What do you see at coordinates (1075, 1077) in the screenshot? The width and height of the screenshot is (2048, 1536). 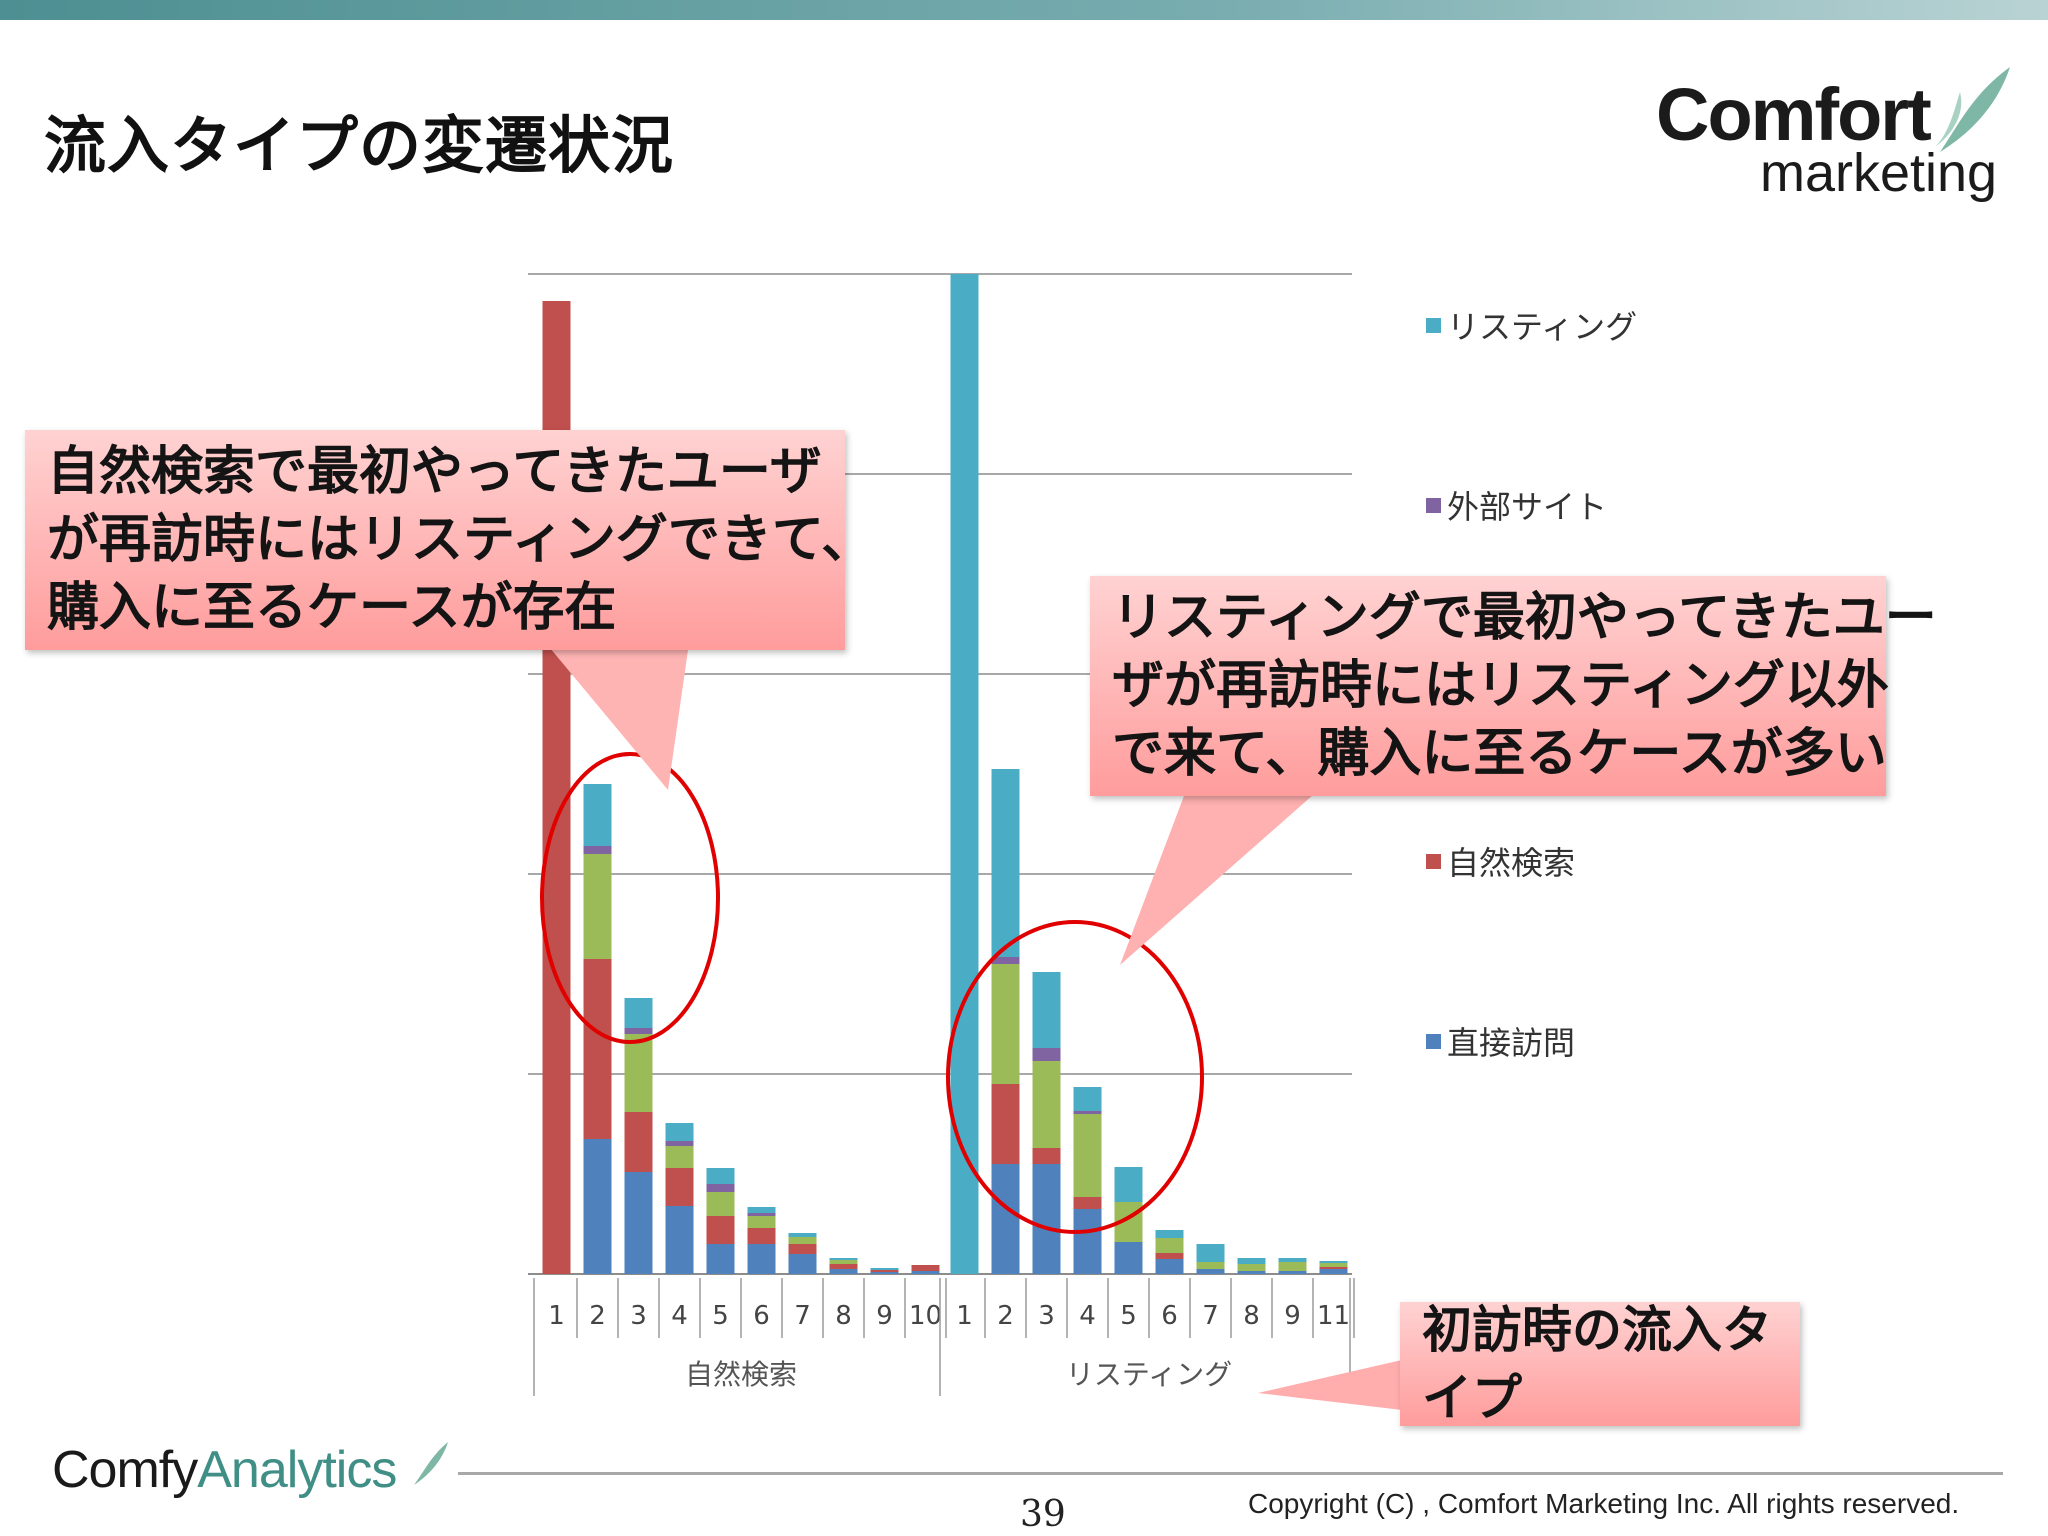 I see `highlight-ellipse-listing` at bounding box center [1075, 1077].